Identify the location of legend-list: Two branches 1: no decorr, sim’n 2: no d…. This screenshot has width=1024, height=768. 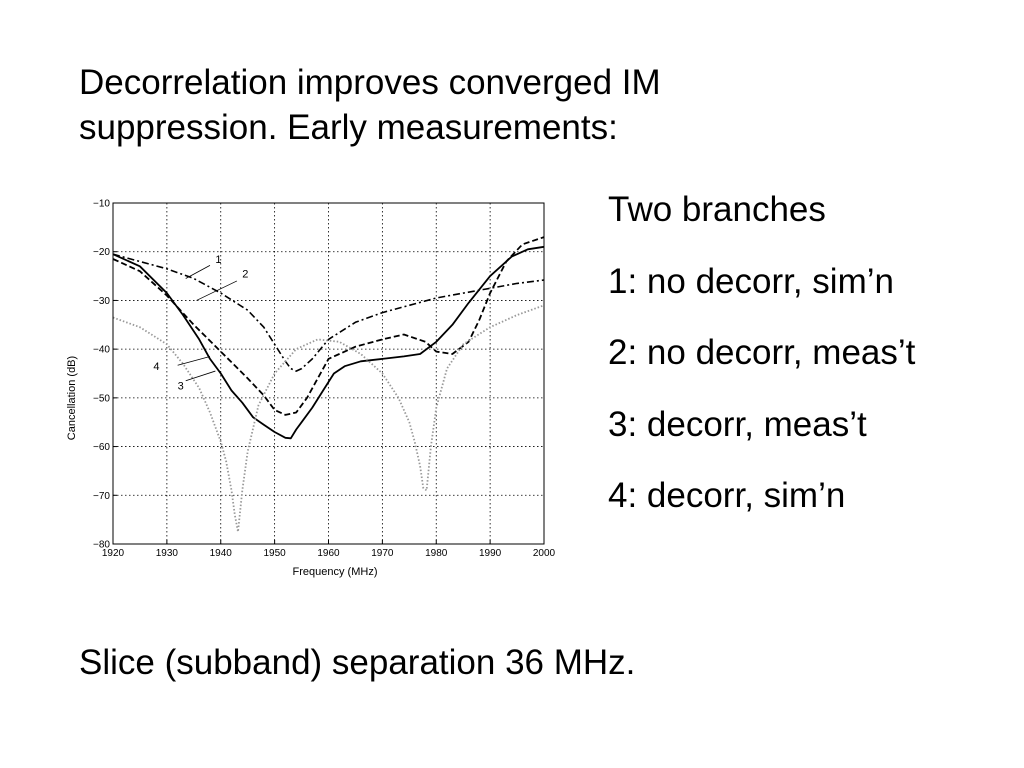
(761, 369).